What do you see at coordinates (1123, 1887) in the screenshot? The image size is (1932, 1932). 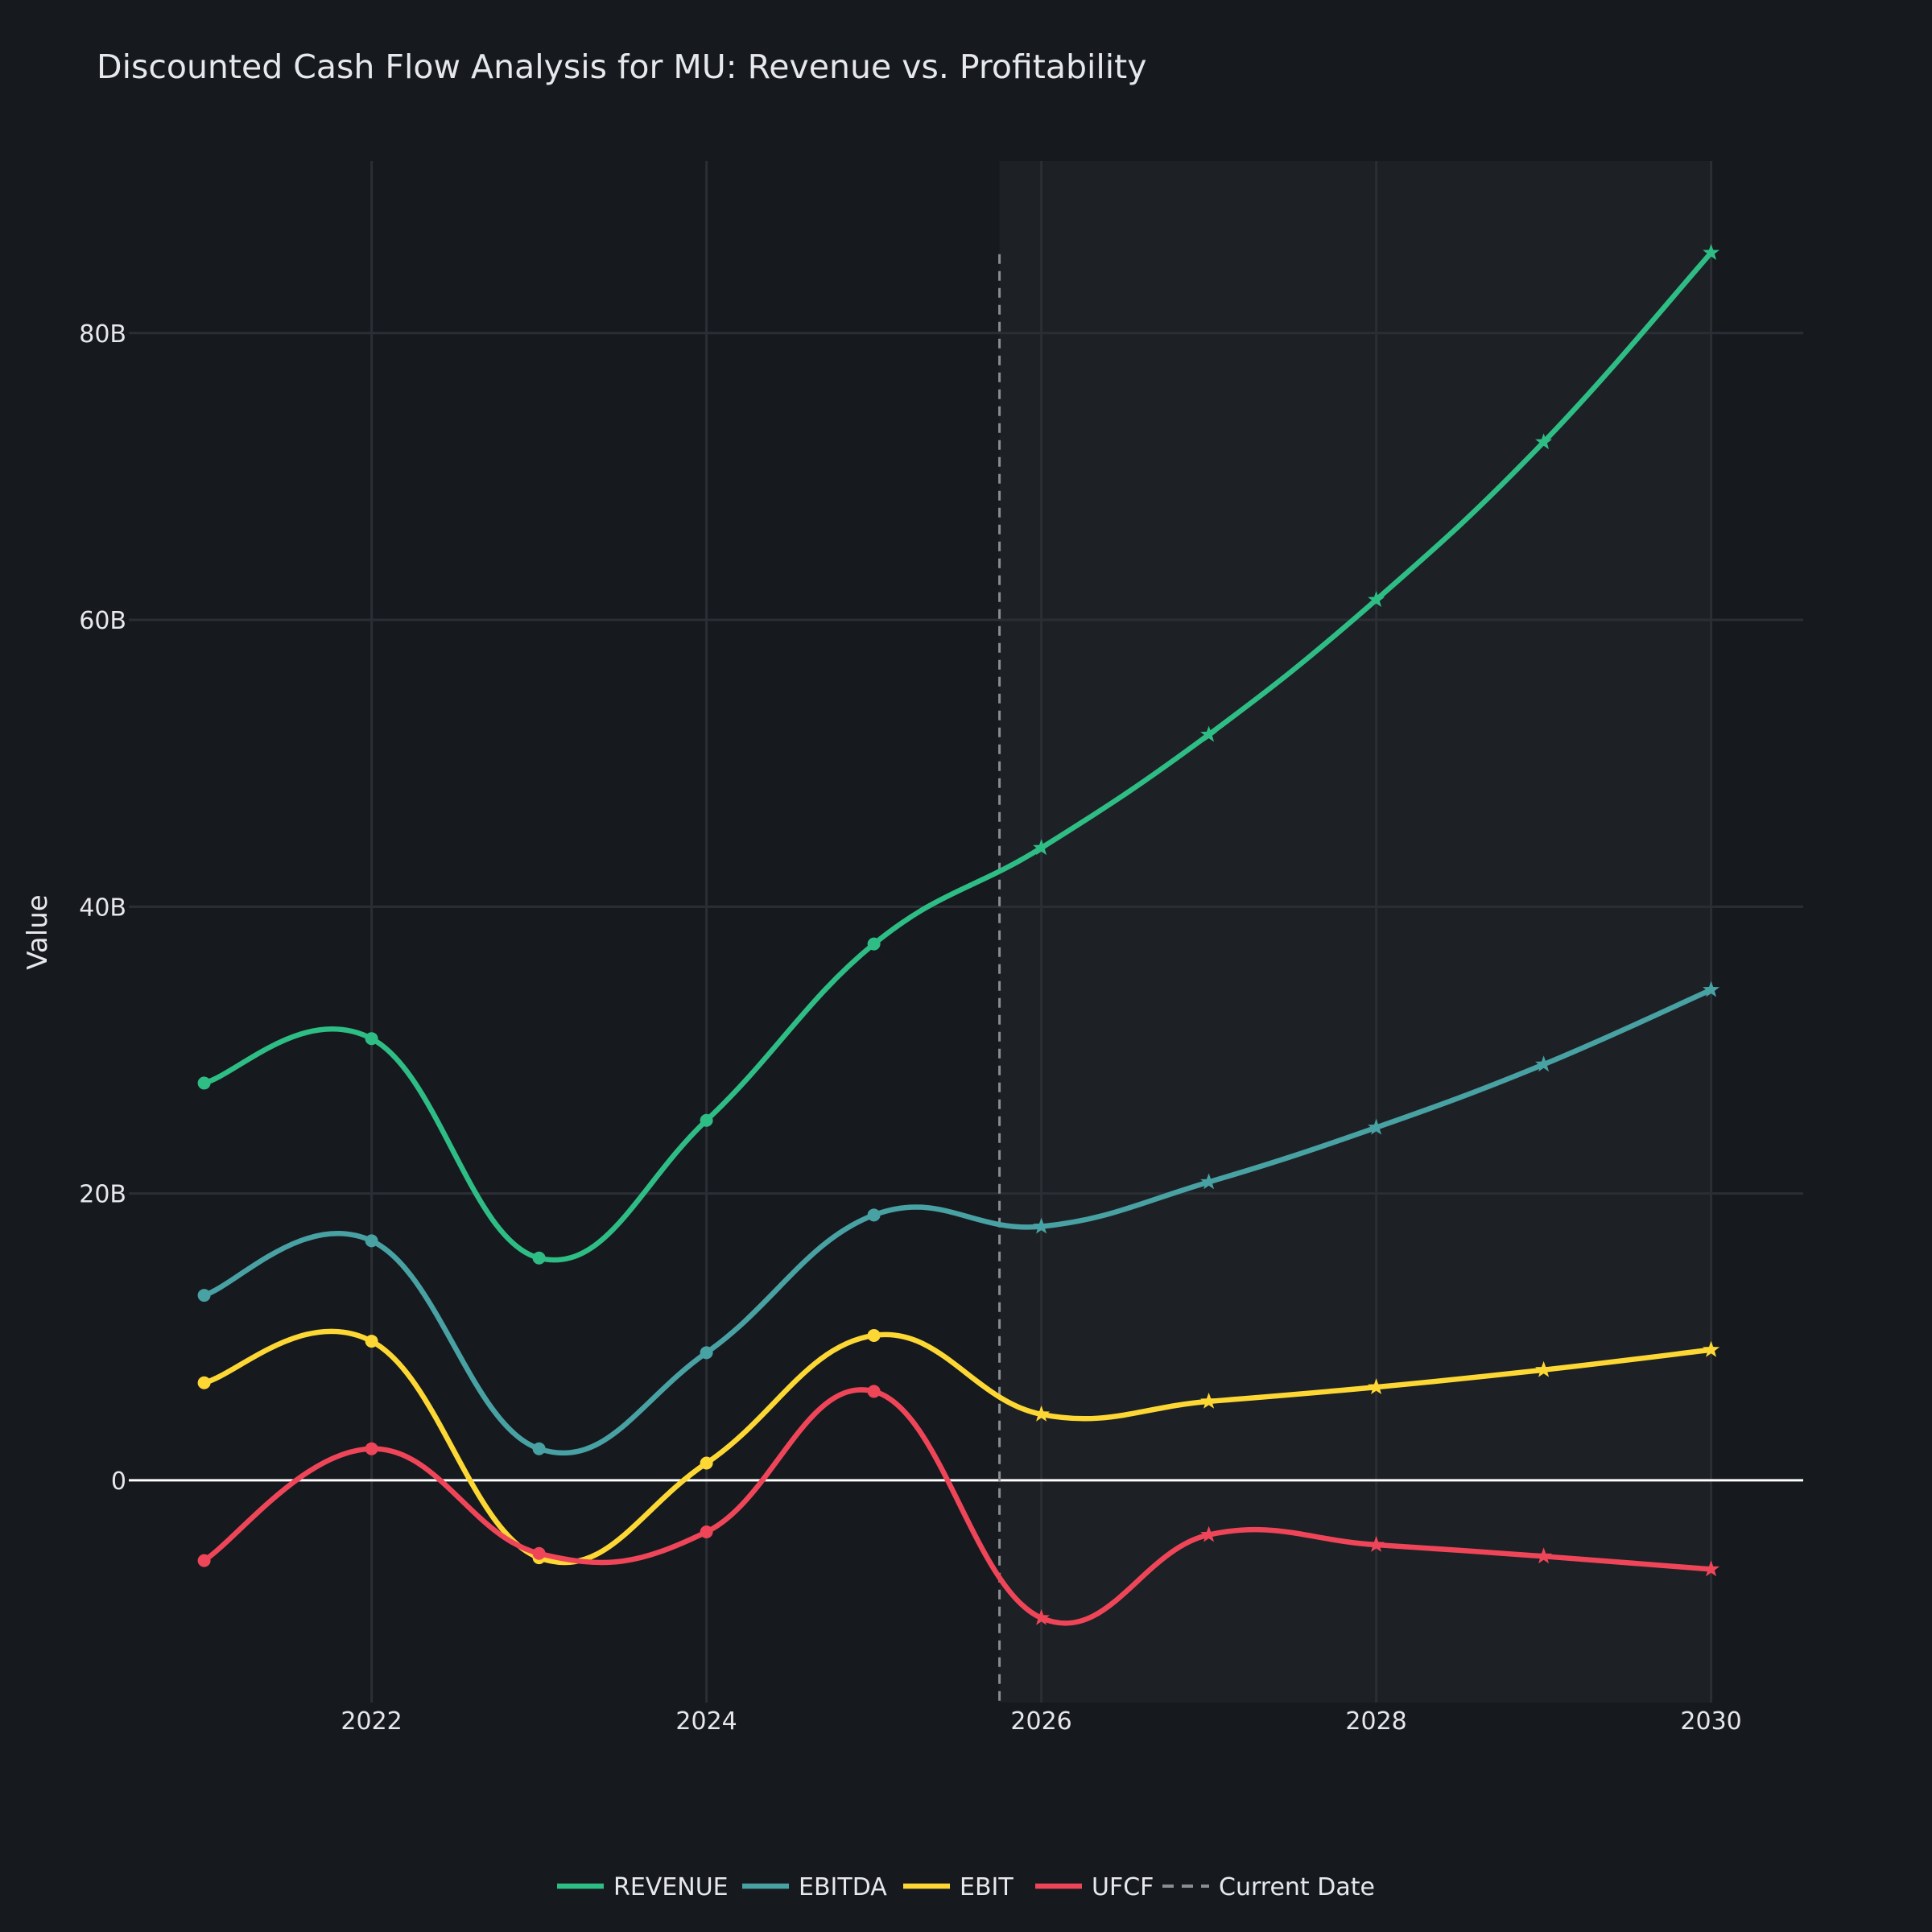 I see `legend-label-ufcf: UFCF` at bounding box center [1123, 1887].